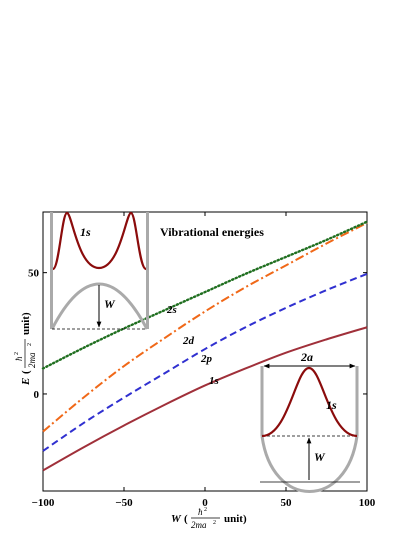 The height and width of the screenshot is (537, 415). What do you see at coordinates (200, 512) in the screenshot?
I see `x-axis-numerator: ħ` at bounding box center [200, 512].